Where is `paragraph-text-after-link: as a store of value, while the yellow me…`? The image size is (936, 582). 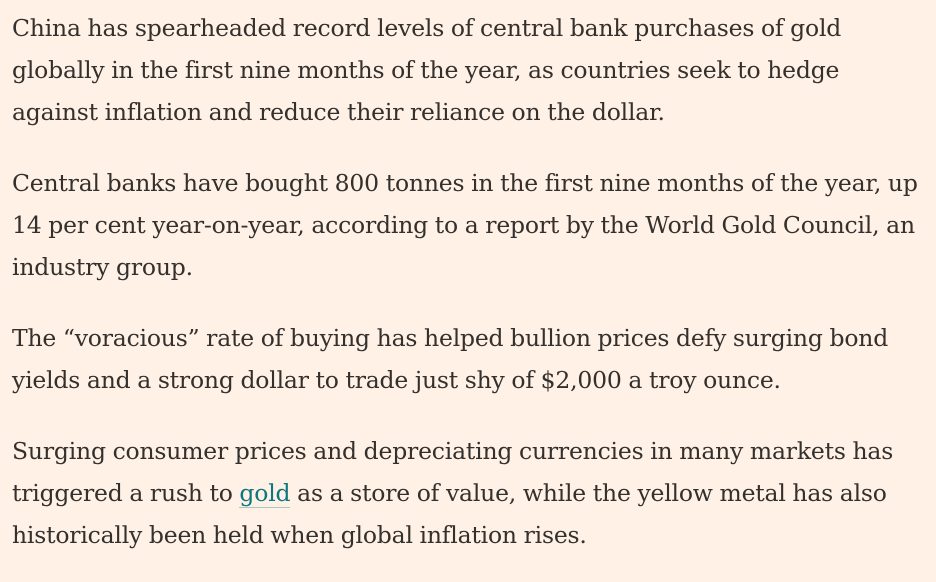
paragraph-text-after-link: as a store of value, while the yellow me… is located at coordinates (449, 514).